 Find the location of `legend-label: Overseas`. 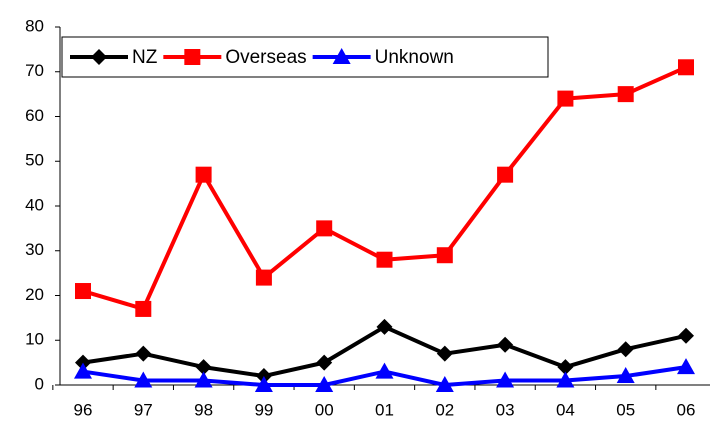

legend-label: Overseas is located at coordinates (265, 57).